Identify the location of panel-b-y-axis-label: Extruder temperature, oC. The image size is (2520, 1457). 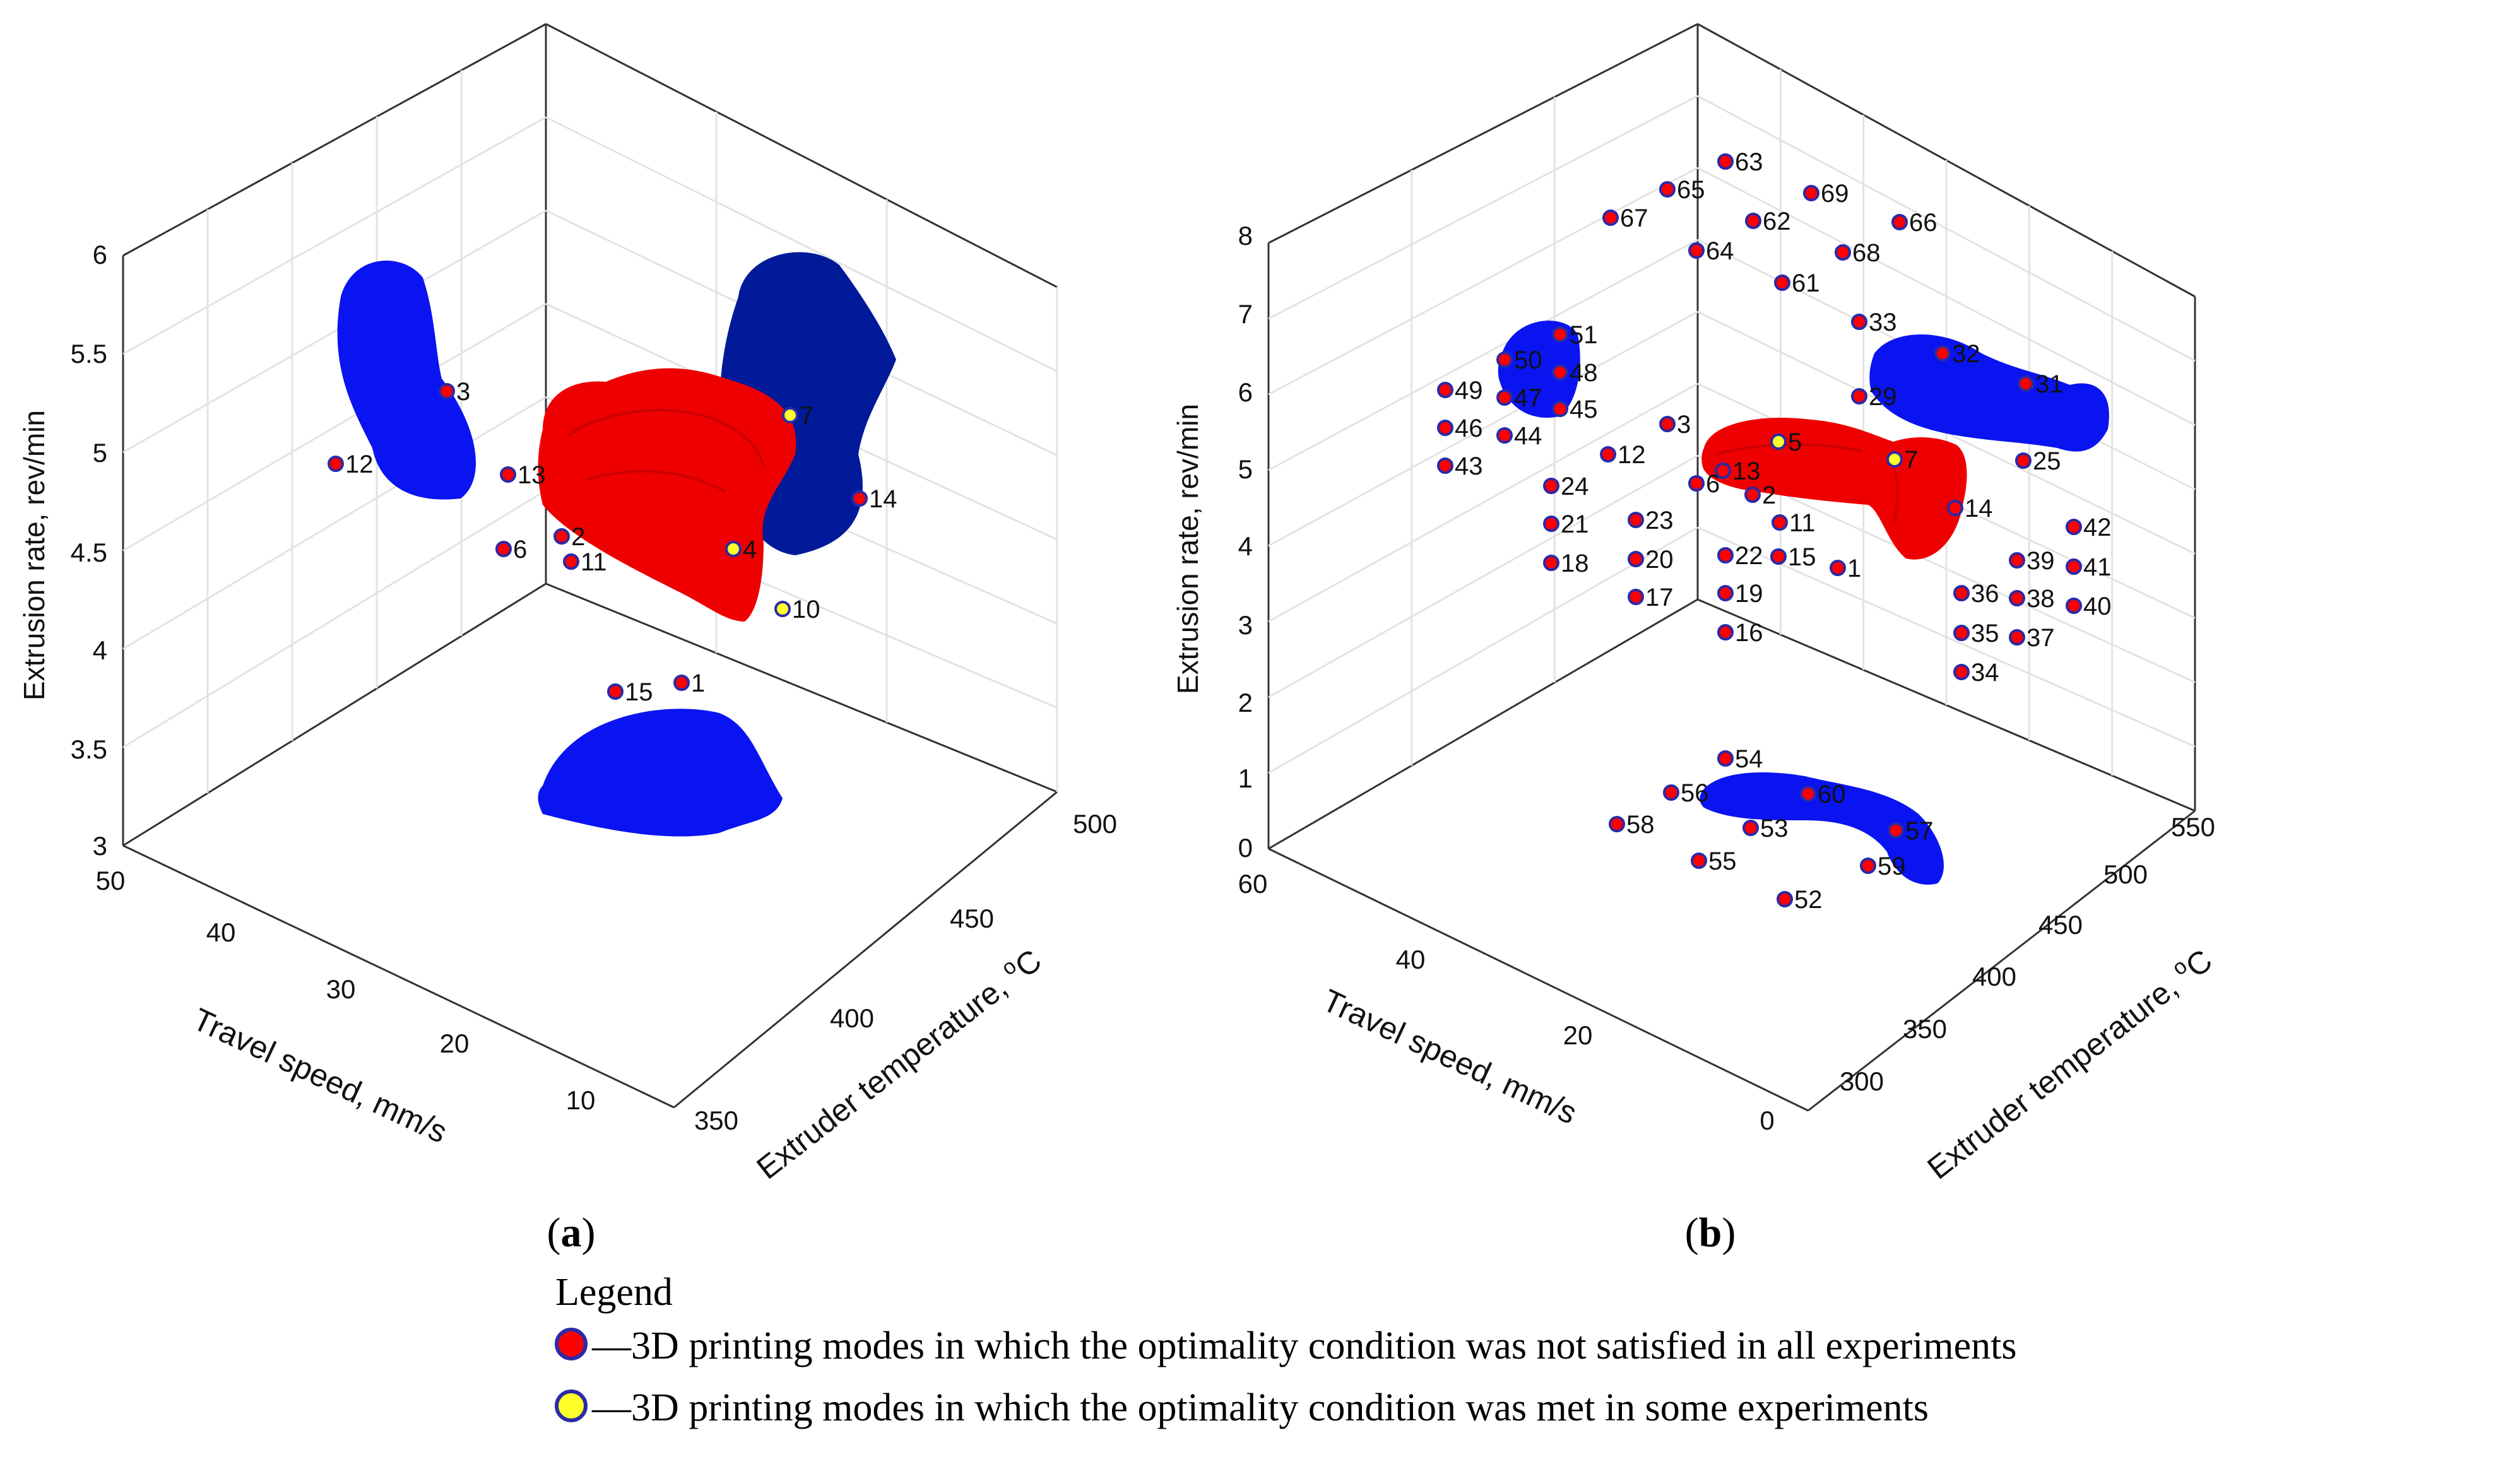
(2068, 1063).